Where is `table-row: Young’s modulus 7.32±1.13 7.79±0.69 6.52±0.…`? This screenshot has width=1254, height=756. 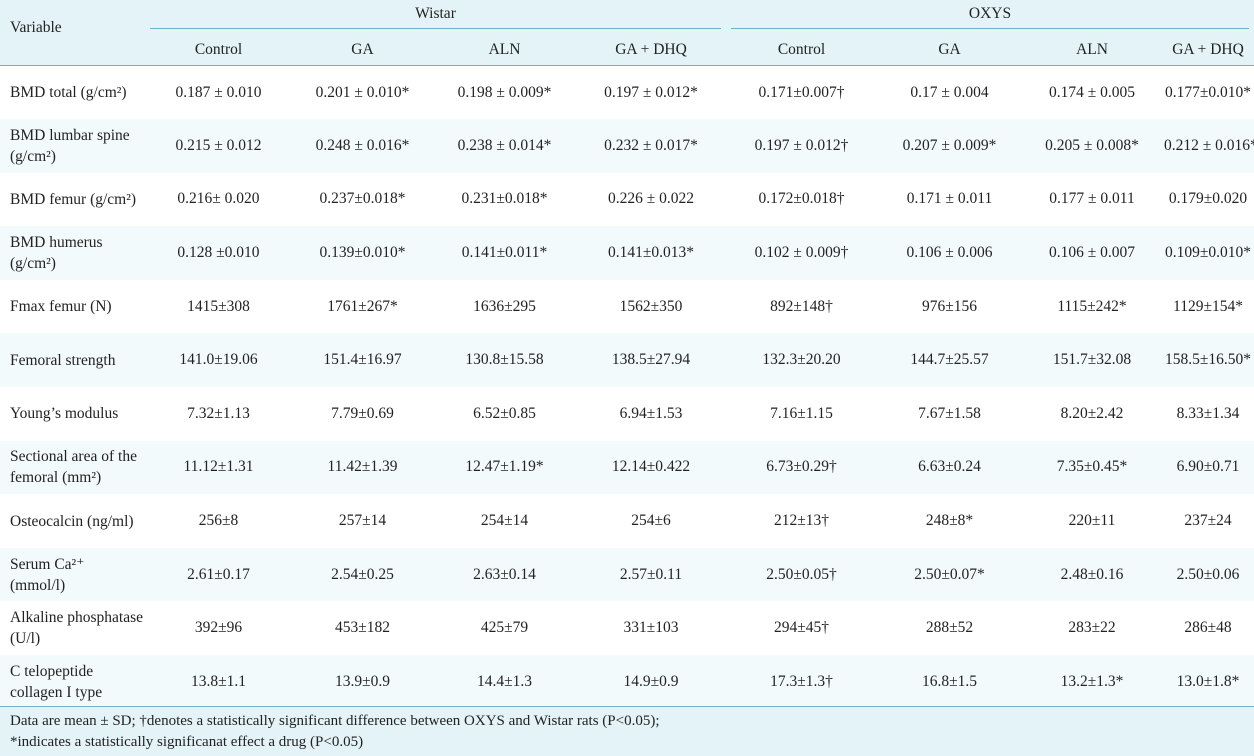
table-row: Young’s modulus 7.32±1.13 7.79±0.69 6.52±0.… is located at coordinates (627, 414).